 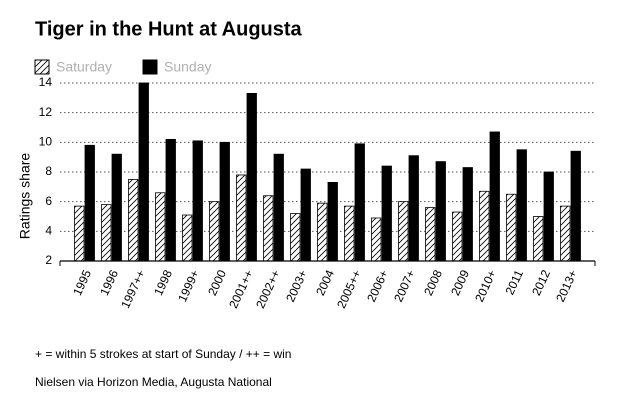 I want to click on y-tick-label: 4, so click(x=48, y=231).